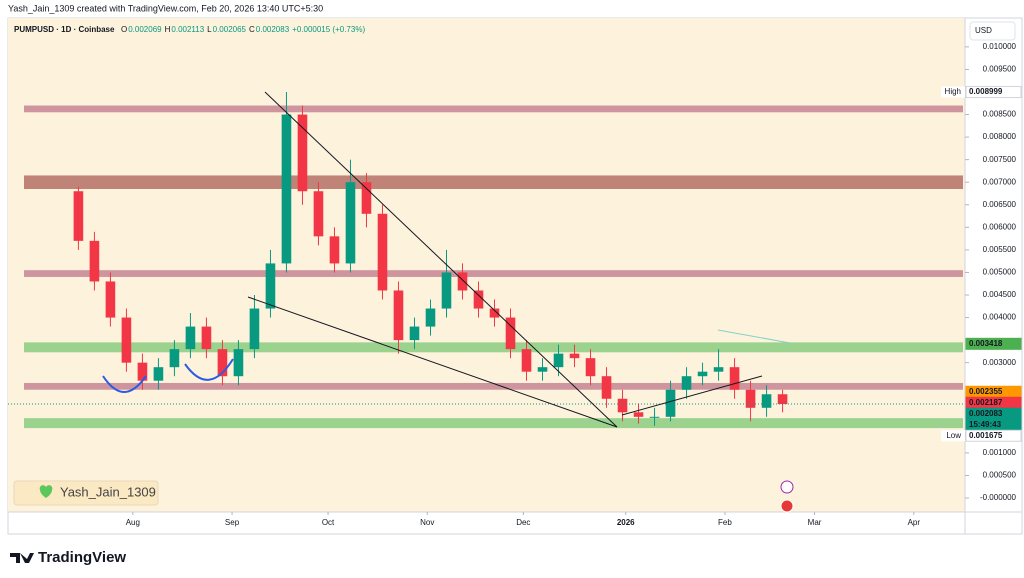 Image resolution: width=1024 pixels, height=578 pixels. Describe the element at coordinates (108, 491) in the screenshot. I see `watermark: Yash_Jain_1309` at that location.